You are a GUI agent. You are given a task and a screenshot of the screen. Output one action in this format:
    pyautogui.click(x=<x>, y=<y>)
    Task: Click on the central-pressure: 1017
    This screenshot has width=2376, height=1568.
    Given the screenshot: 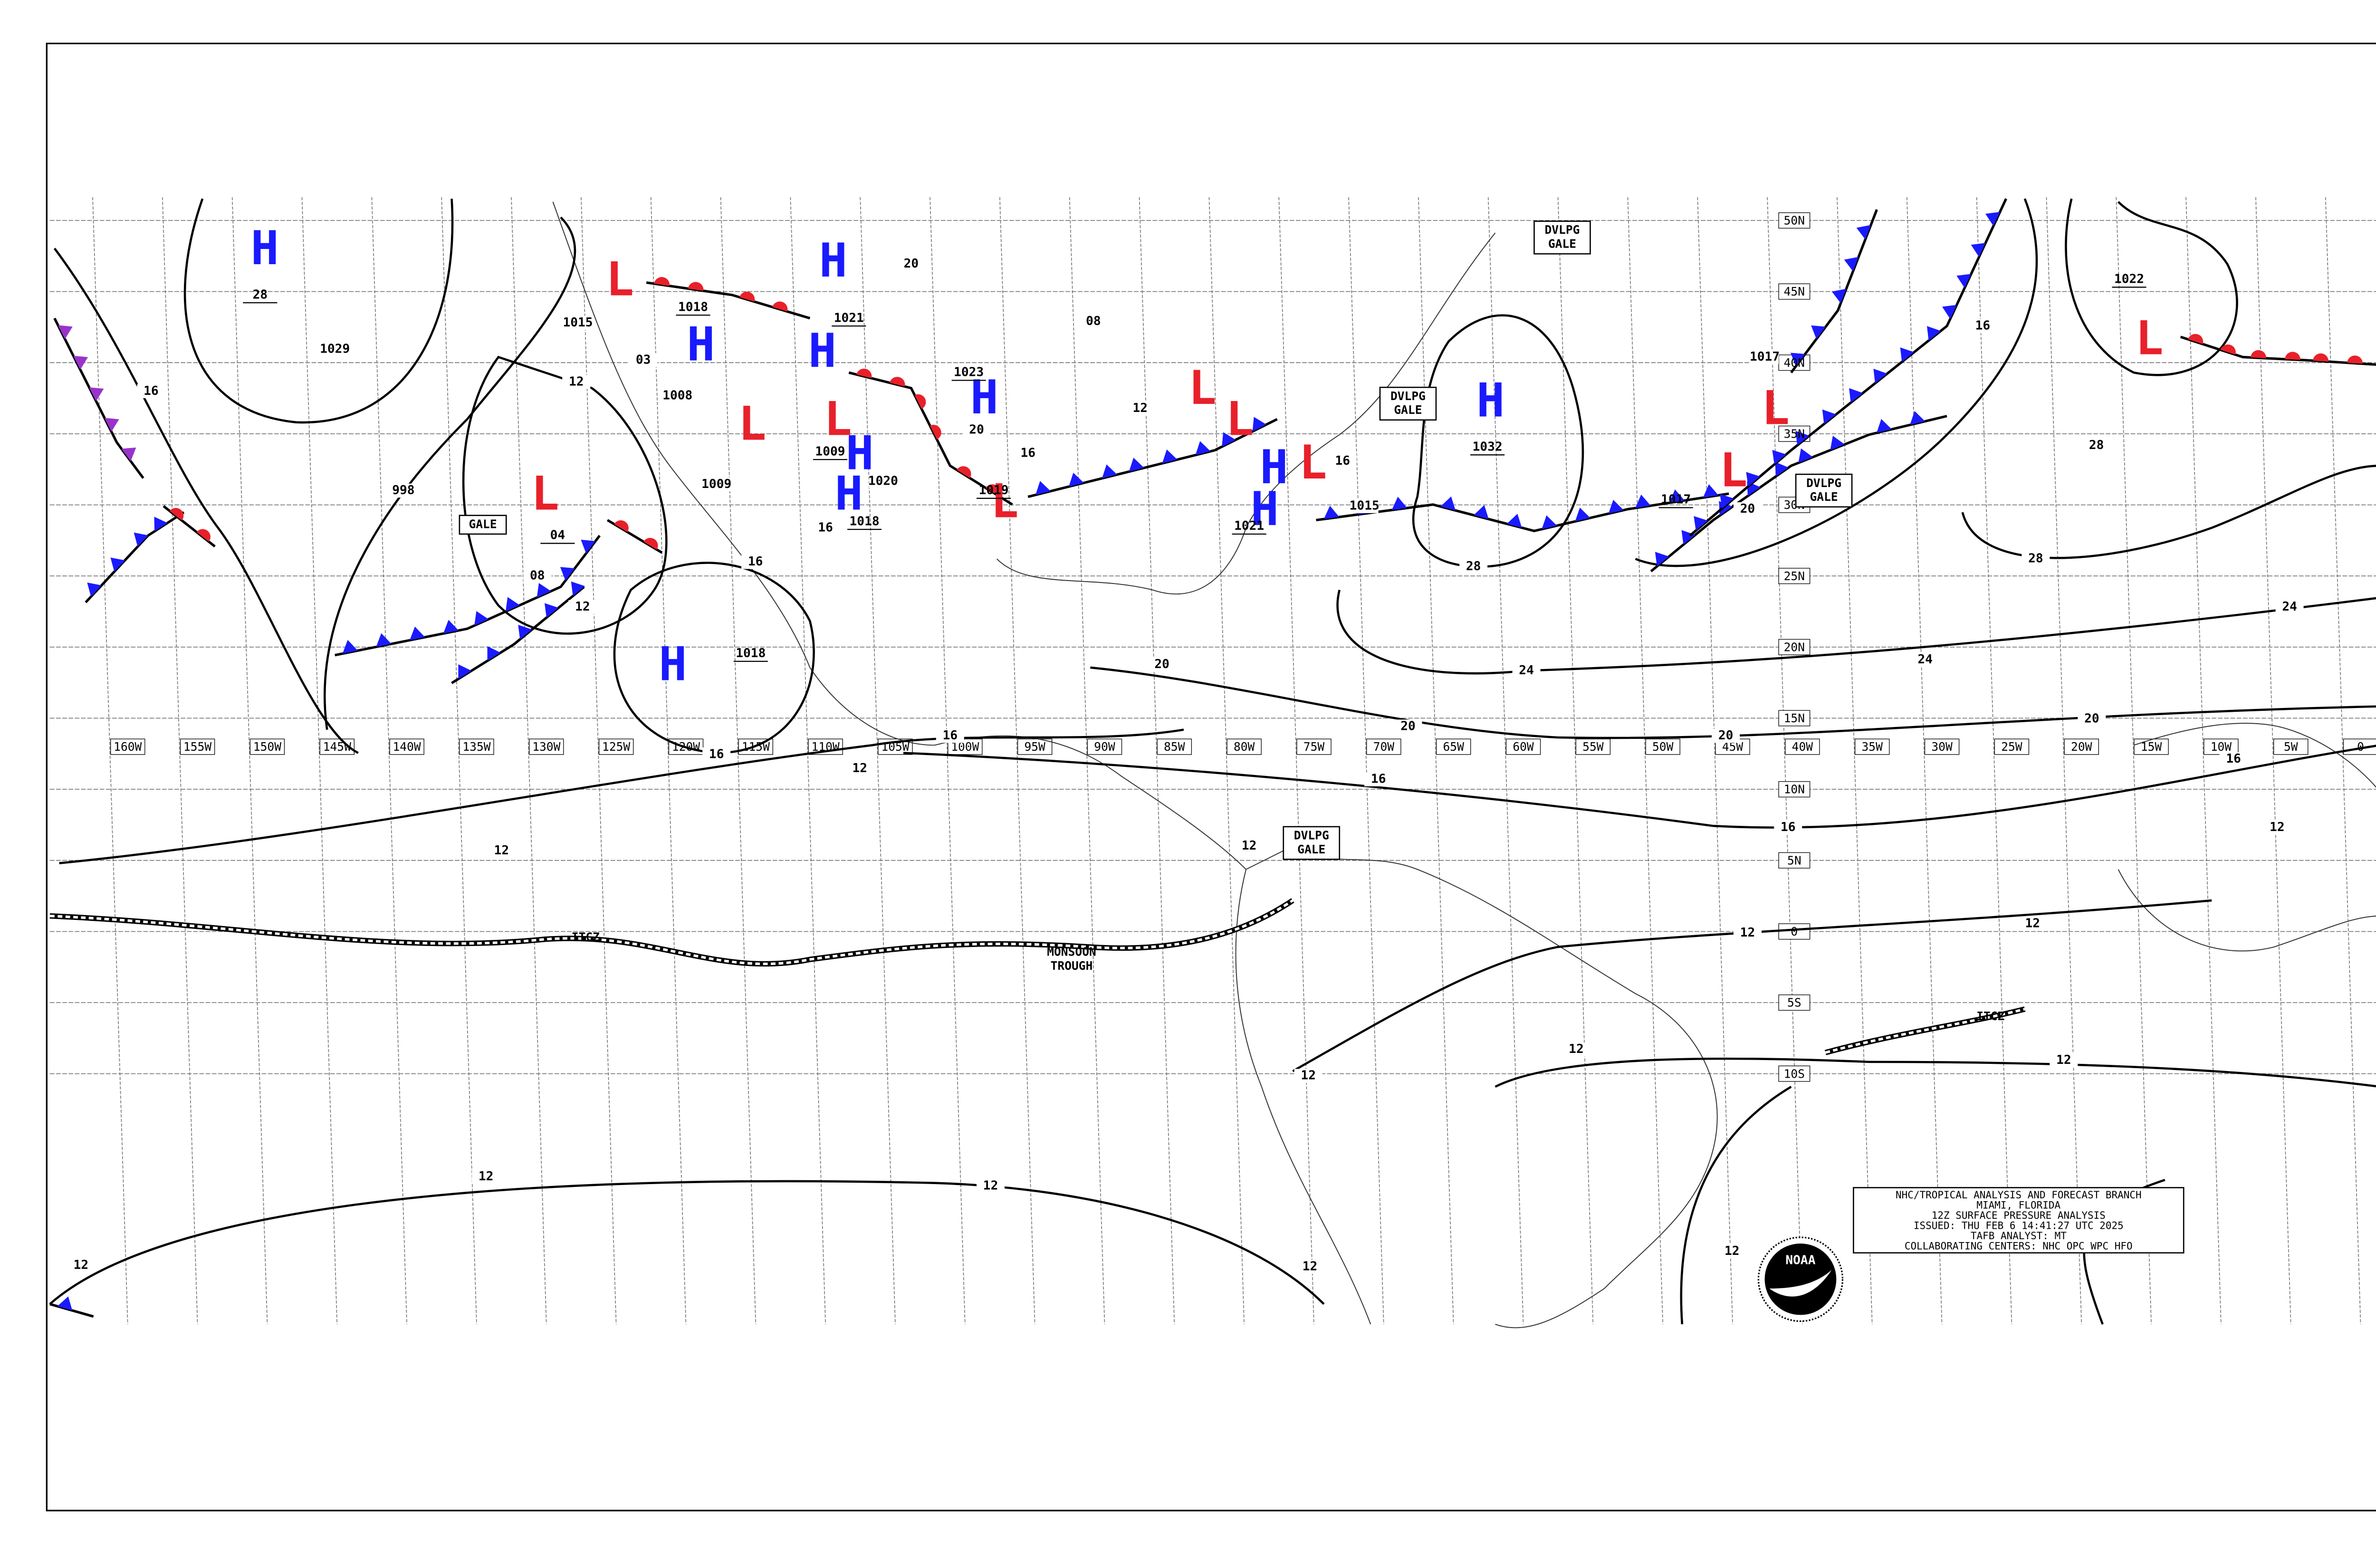 What is the action you would take?
    pyautogui.click(x=1676, y=500)
    